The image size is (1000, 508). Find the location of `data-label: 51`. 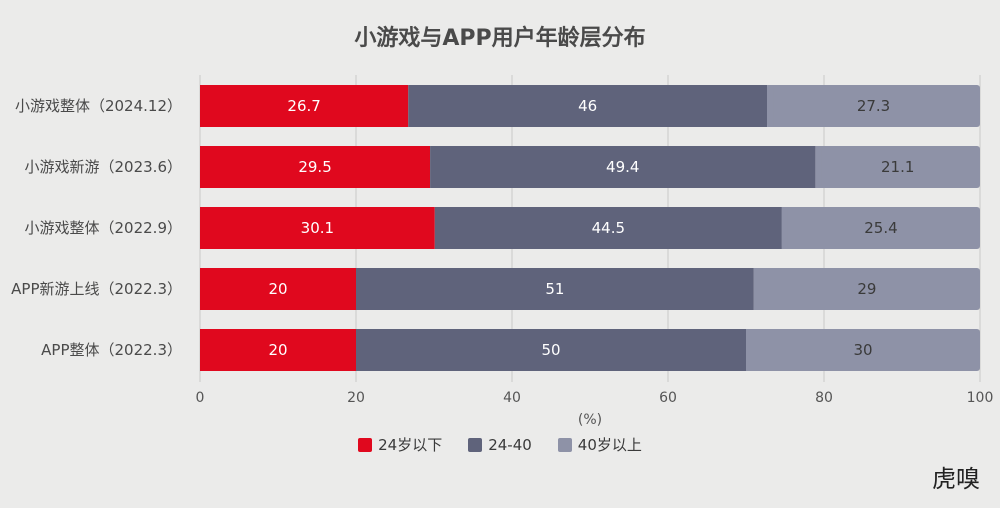

data-label: 51 is located at coordinates (554, 289).